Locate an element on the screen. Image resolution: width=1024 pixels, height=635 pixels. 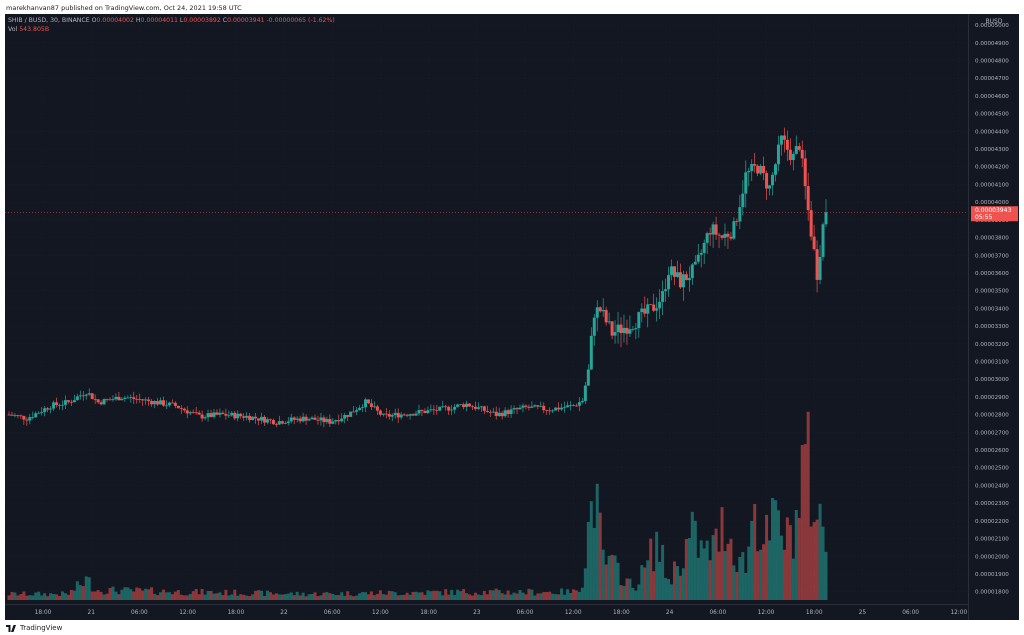
price-tick-label: 0.00004100 is located at coordinates (992, 185).